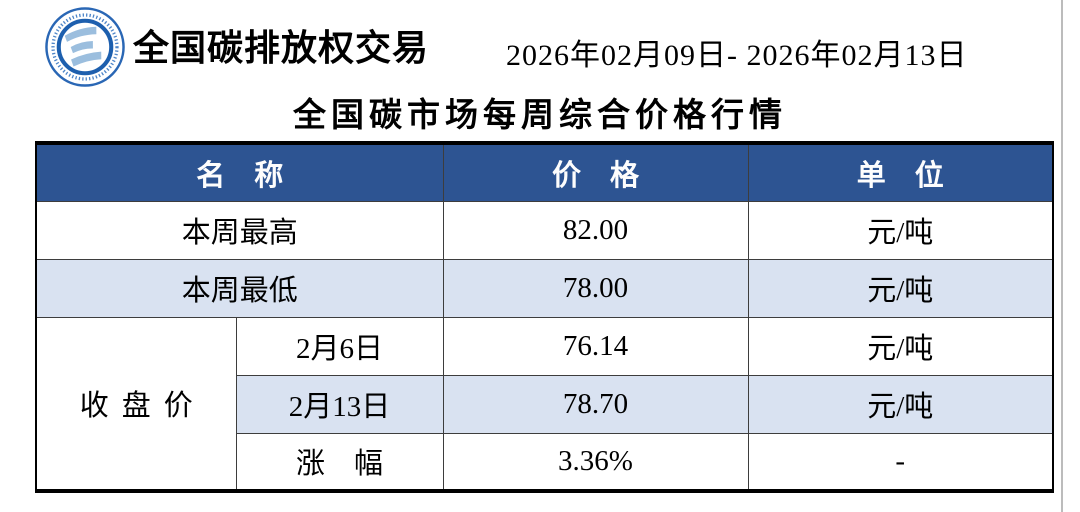 This screenshot has height=512, width=1080. What do you see at coordinates (339, 404) in the screenshot?
I see `row-name: 2月13日` at bounding box center [339, 404].